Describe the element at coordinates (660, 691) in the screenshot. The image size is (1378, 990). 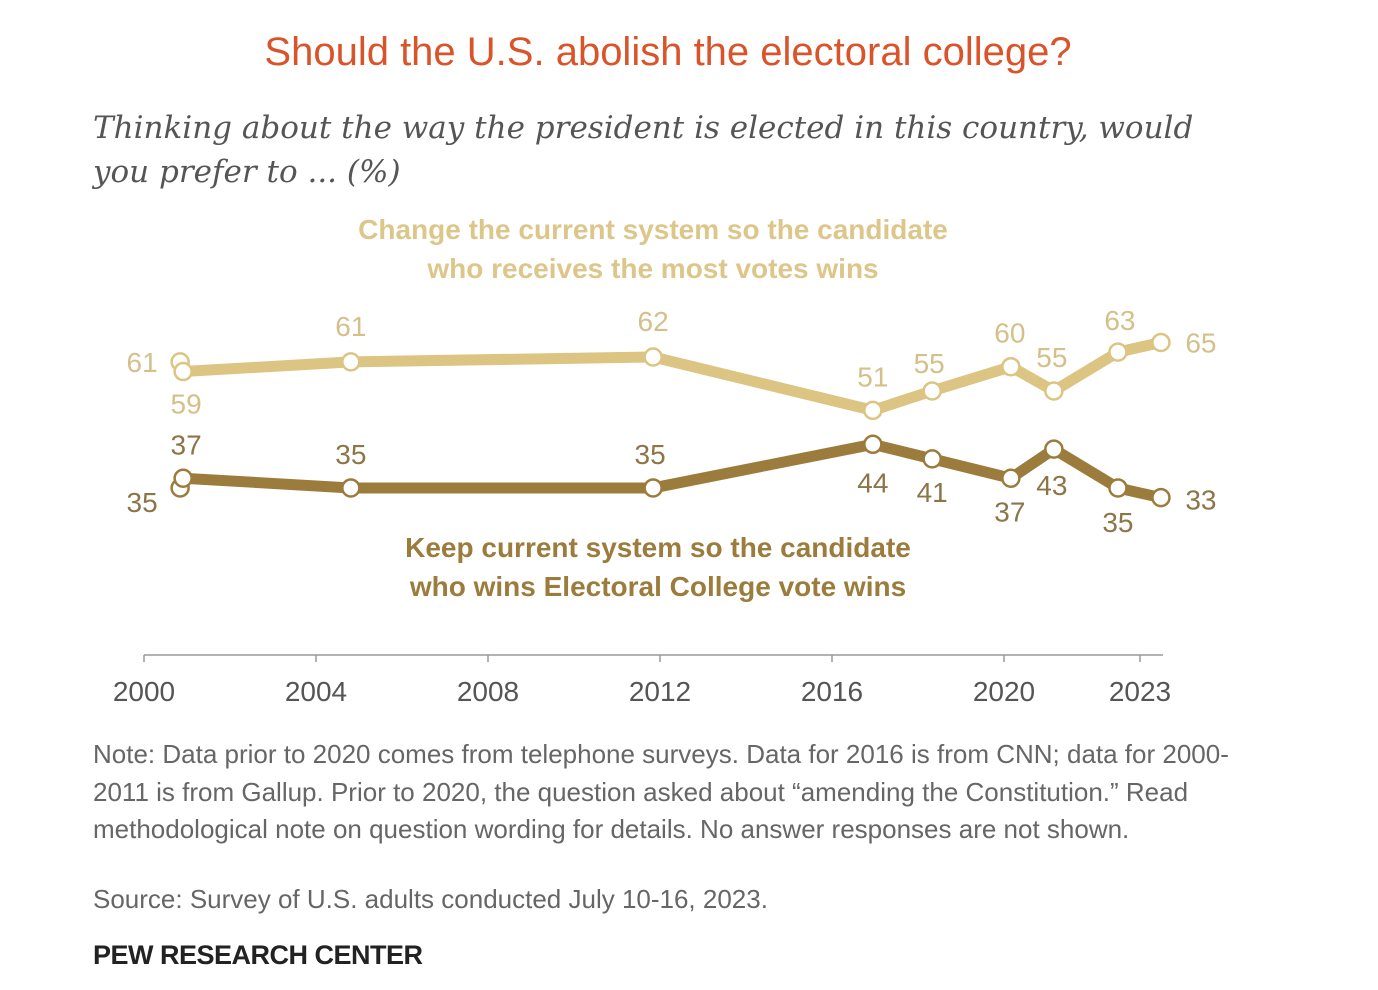
I see `x-tick-label: 2012` at that location.